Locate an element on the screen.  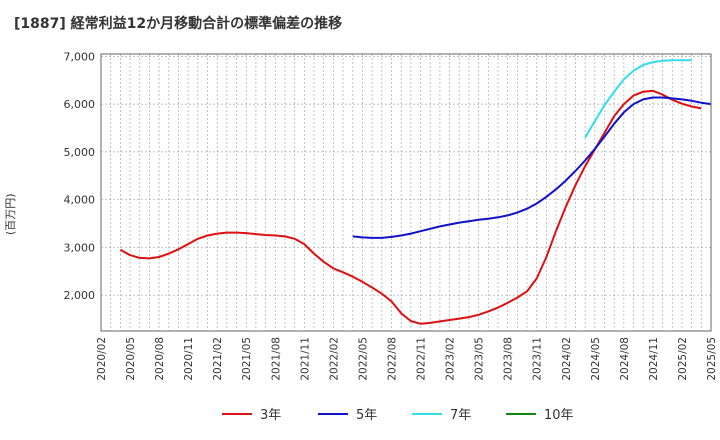
y-tick-label: 4,000 is located at coordinates (80, 200).